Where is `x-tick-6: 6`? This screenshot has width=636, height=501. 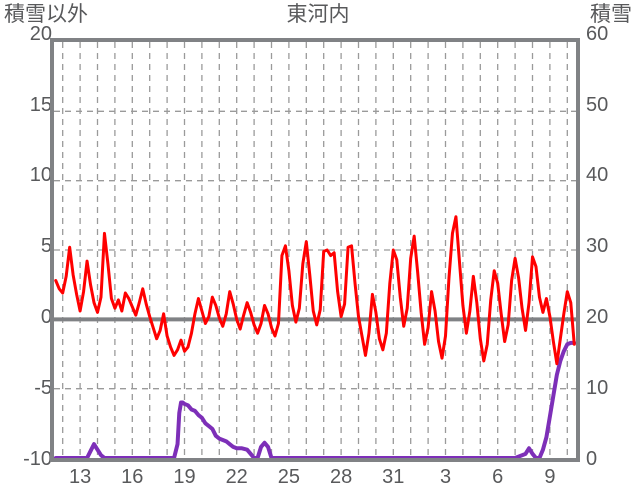
x-tick-6: 6 is located at coordinates (498, 477).